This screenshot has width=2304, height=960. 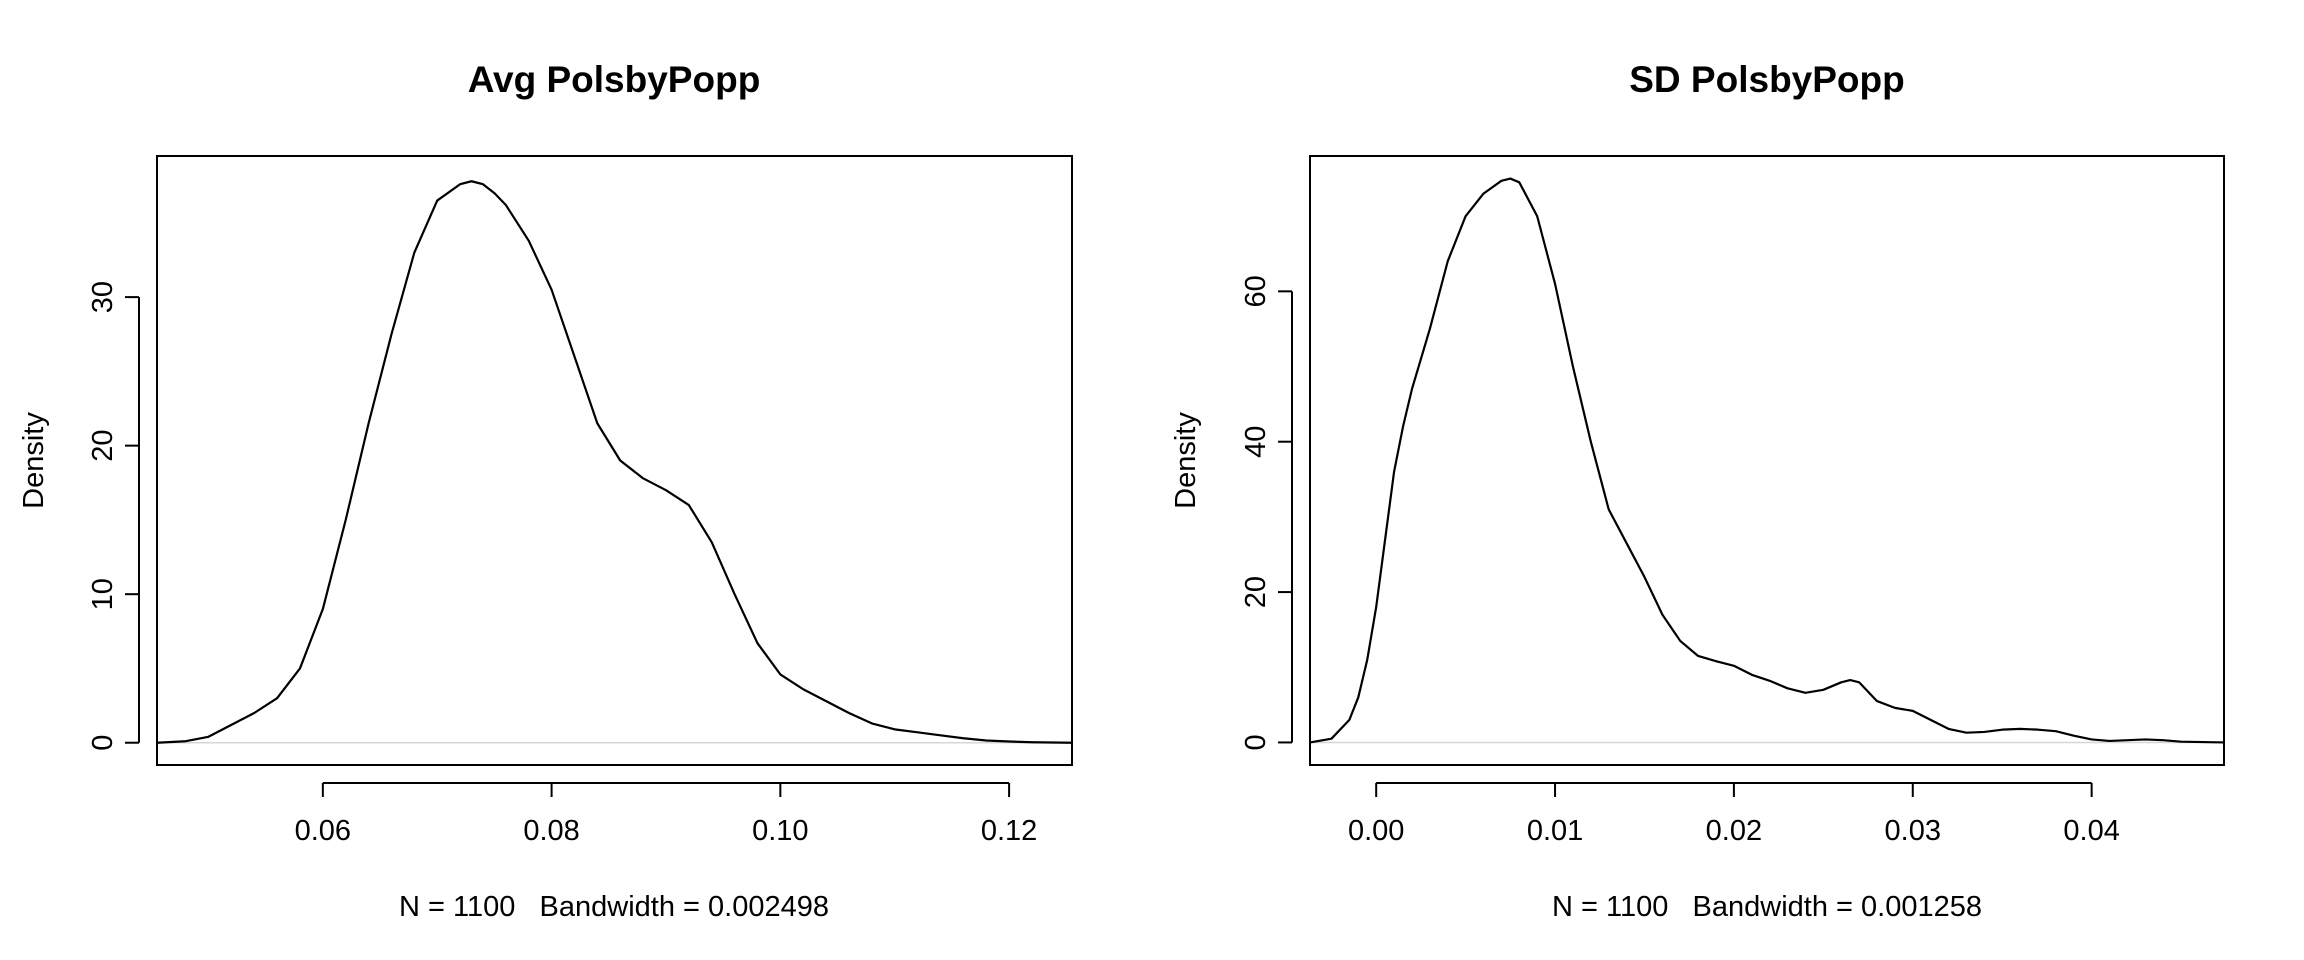 What do you see at coordinates (1376, 831) in the screenshot?
I see `x-tick-label: 0.00` at bounding box center [1376, 831].